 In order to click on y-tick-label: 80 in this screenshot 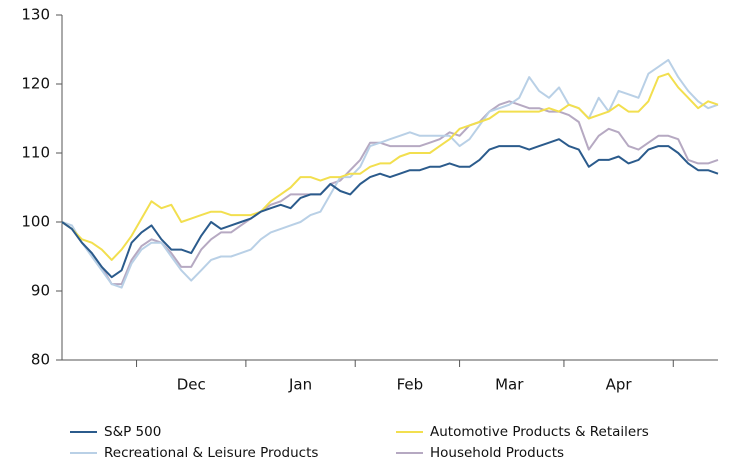, I will do `click(40, 360)`.